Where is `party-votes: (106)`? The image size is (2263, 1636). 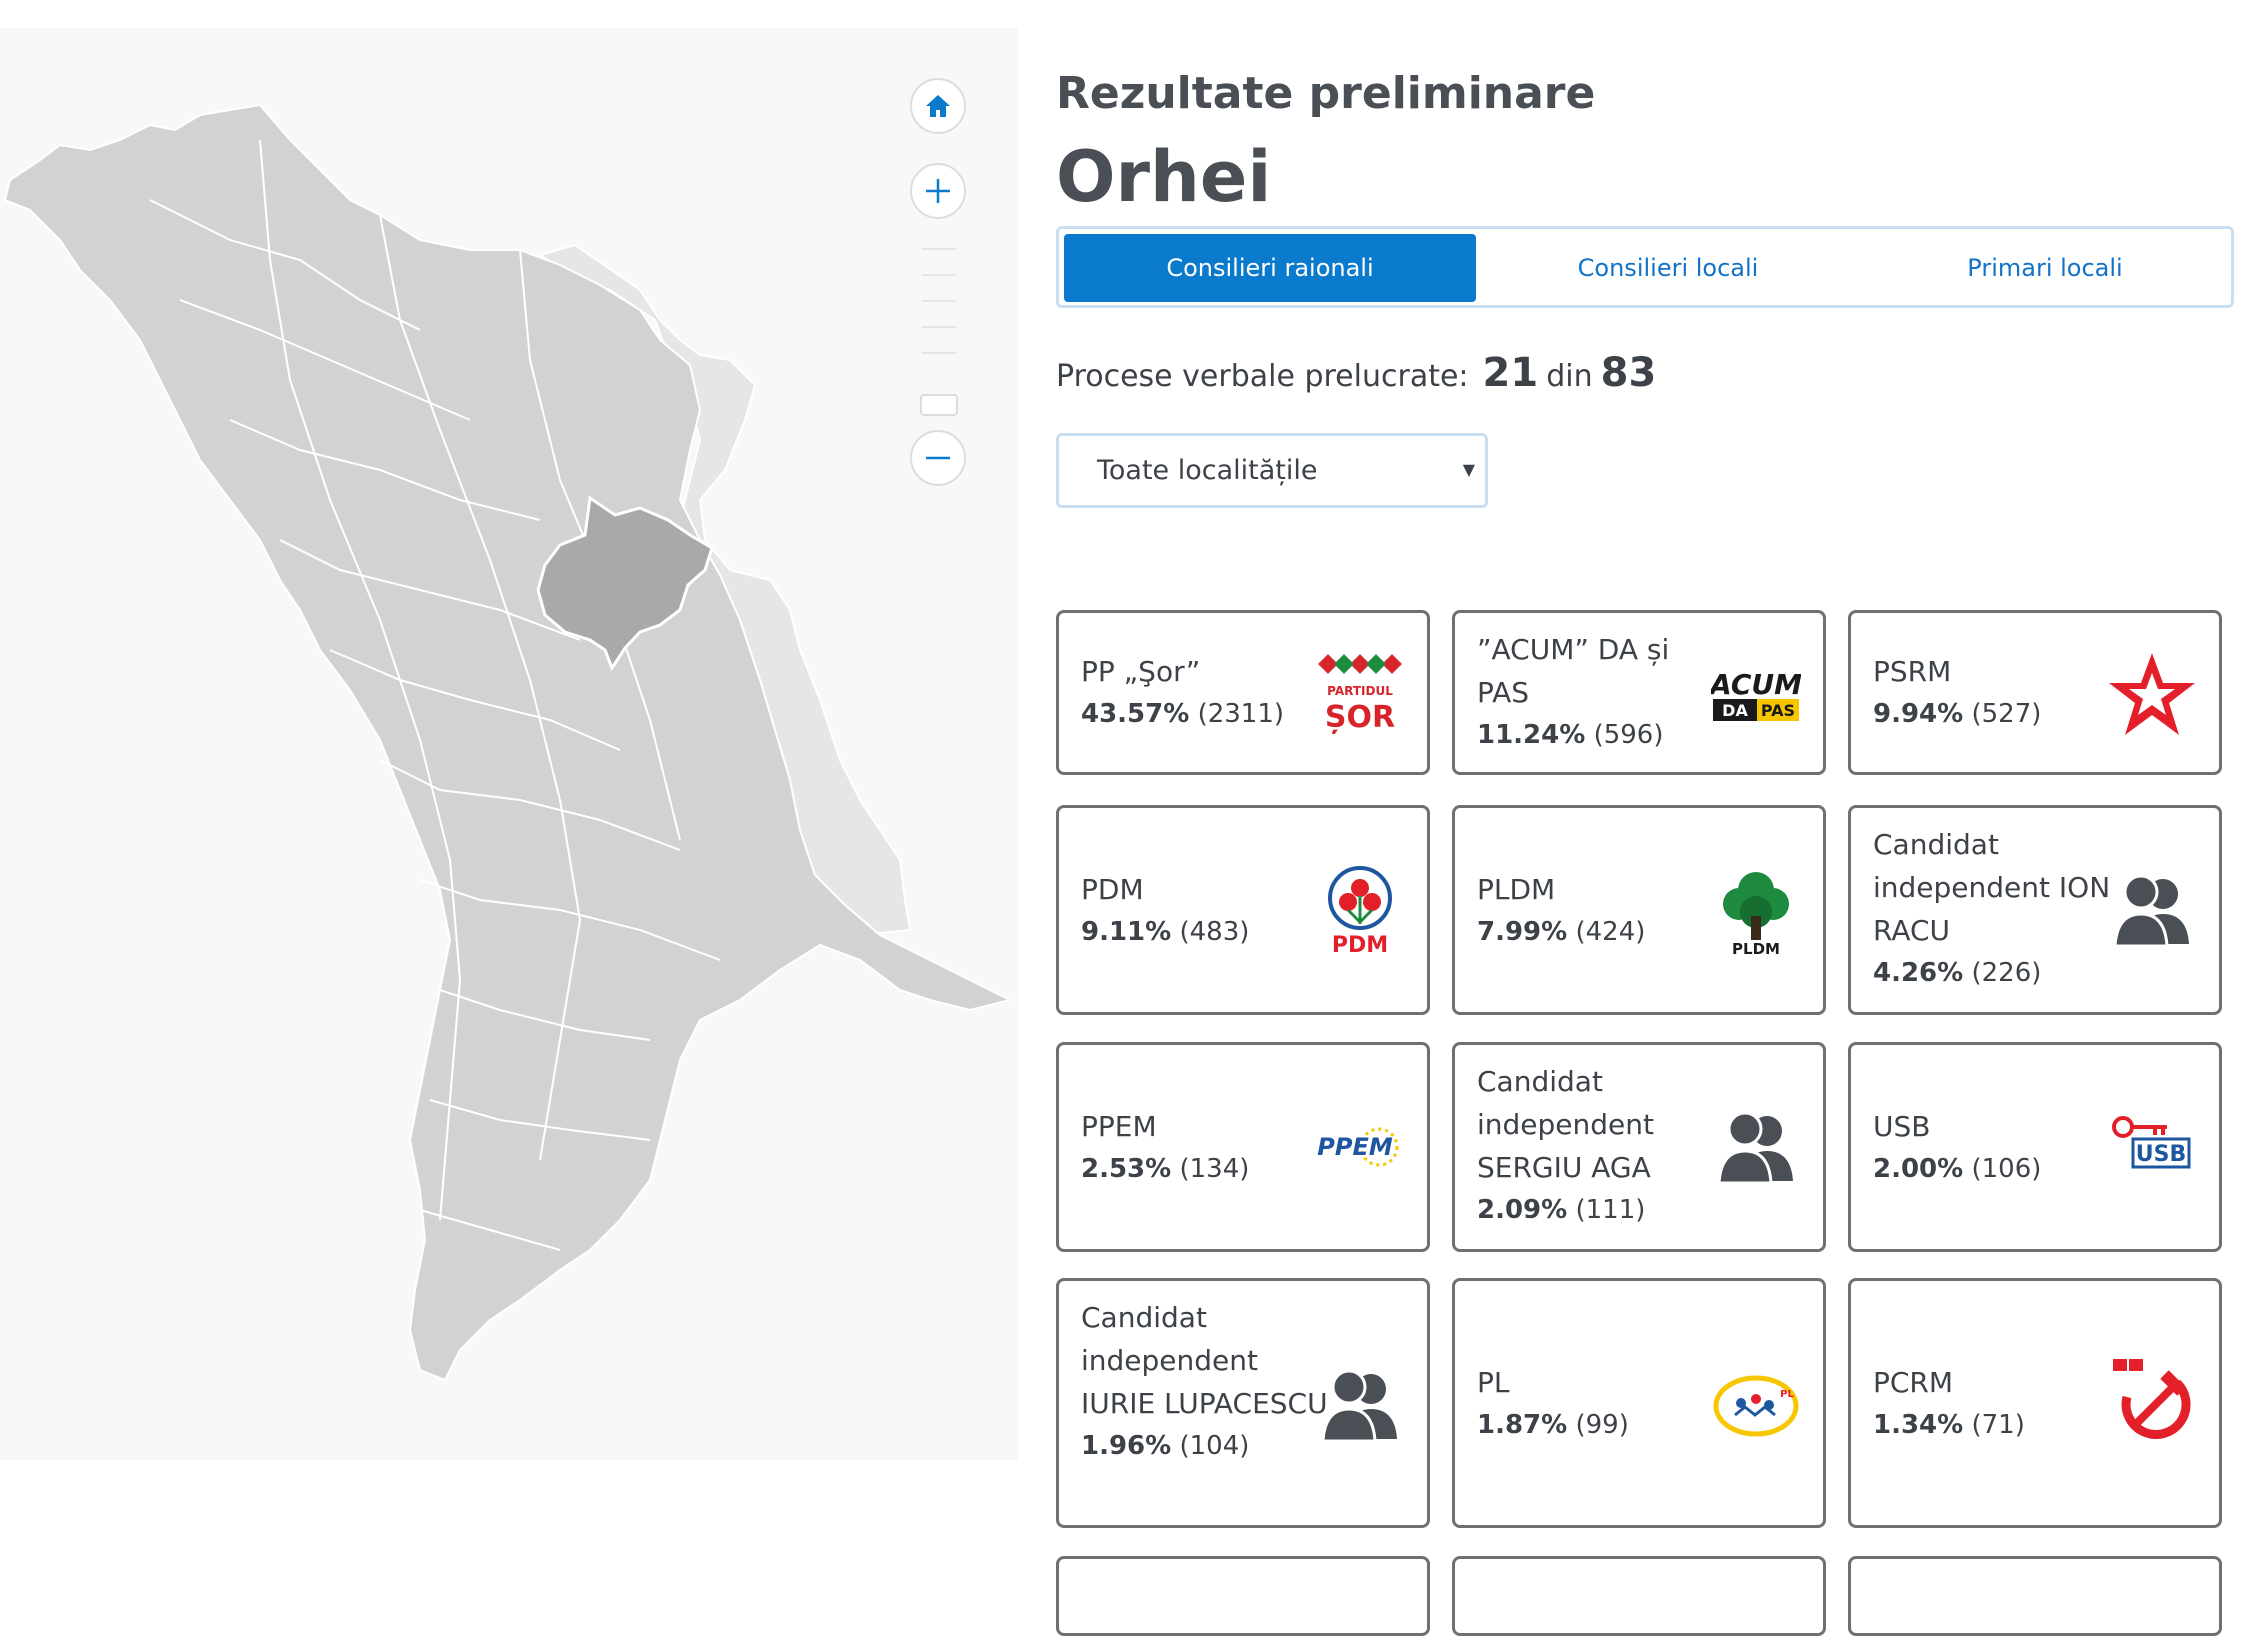
party-votes: (106) is located at coordinates (2006, 1169).